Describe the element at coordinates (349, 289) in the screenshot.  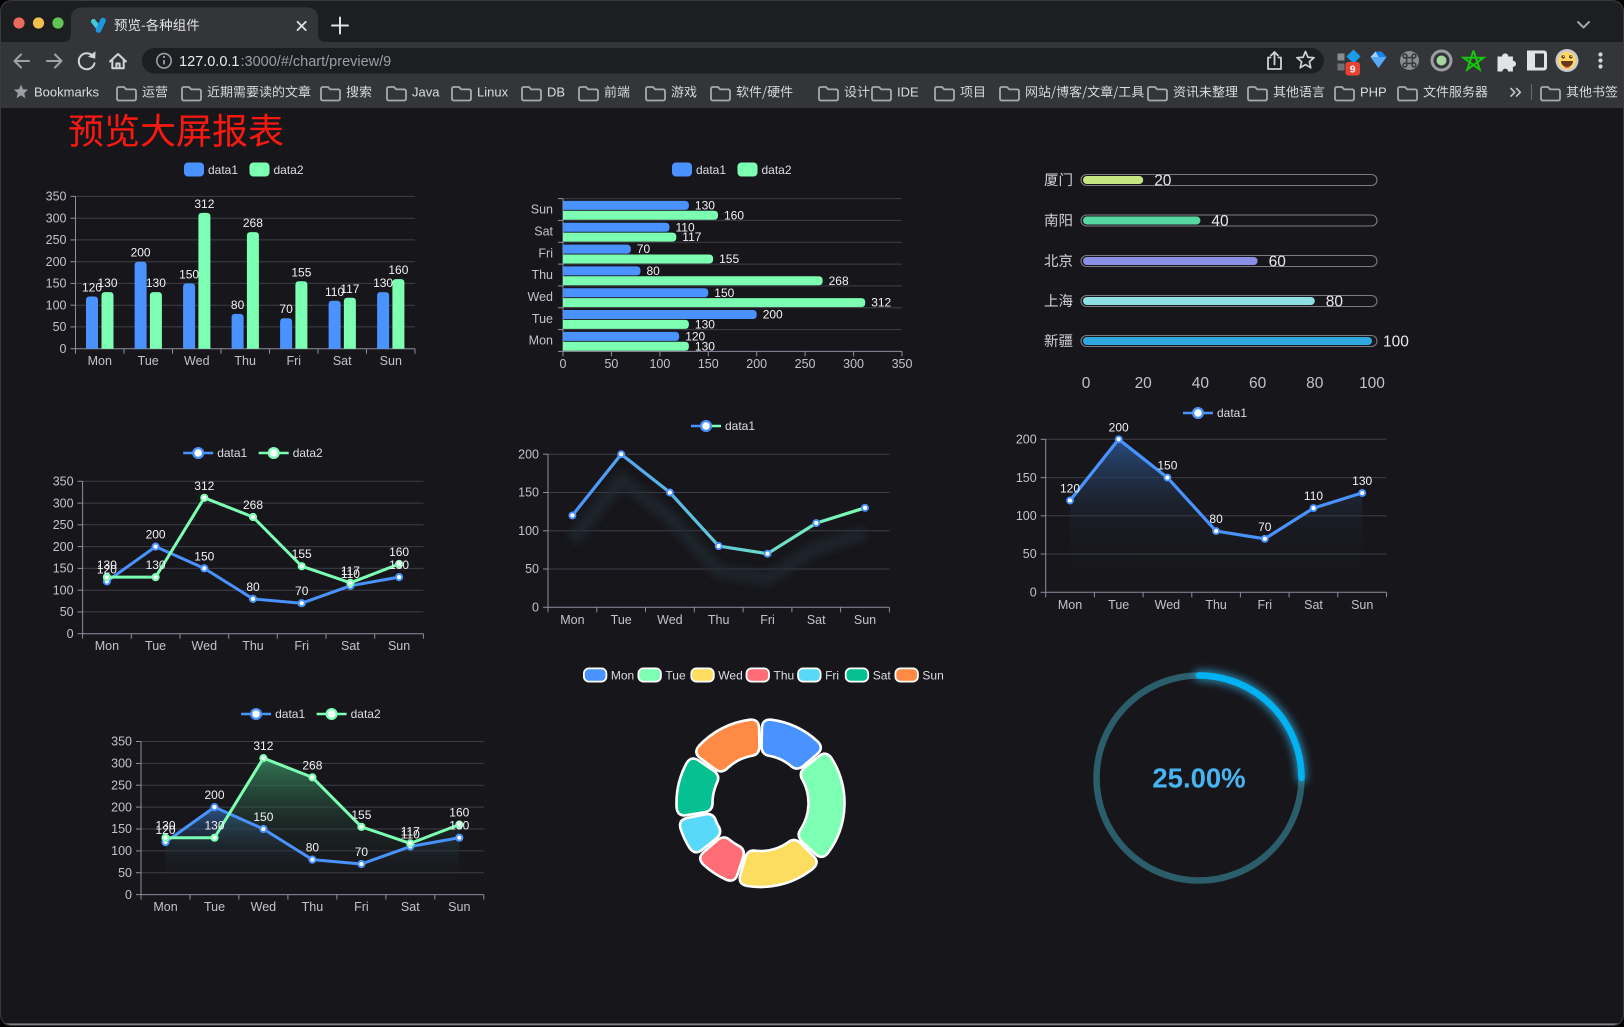
I see `svg-text: 117` at that location.